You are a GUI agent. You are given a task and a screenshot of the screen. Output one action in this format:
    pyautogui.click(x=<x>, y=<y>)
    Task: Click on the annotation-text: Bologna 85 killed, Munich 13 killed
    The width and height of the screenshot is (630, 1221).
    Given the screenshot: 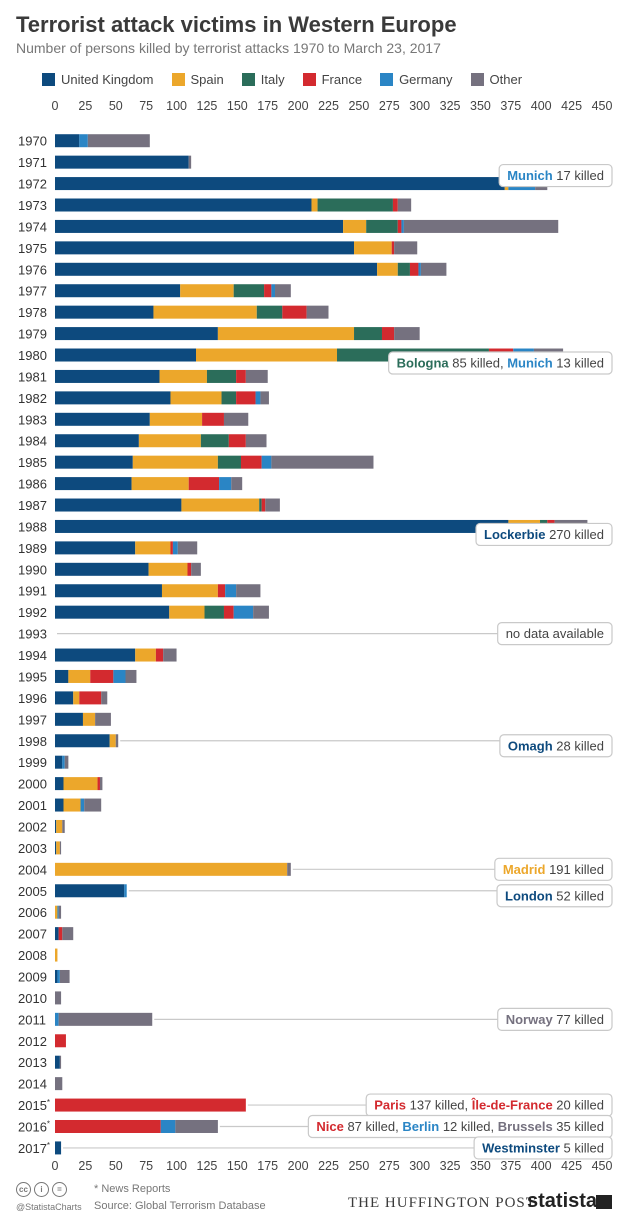 What is the action you would take?
    pyautogui.click(x=500, y=363)
    